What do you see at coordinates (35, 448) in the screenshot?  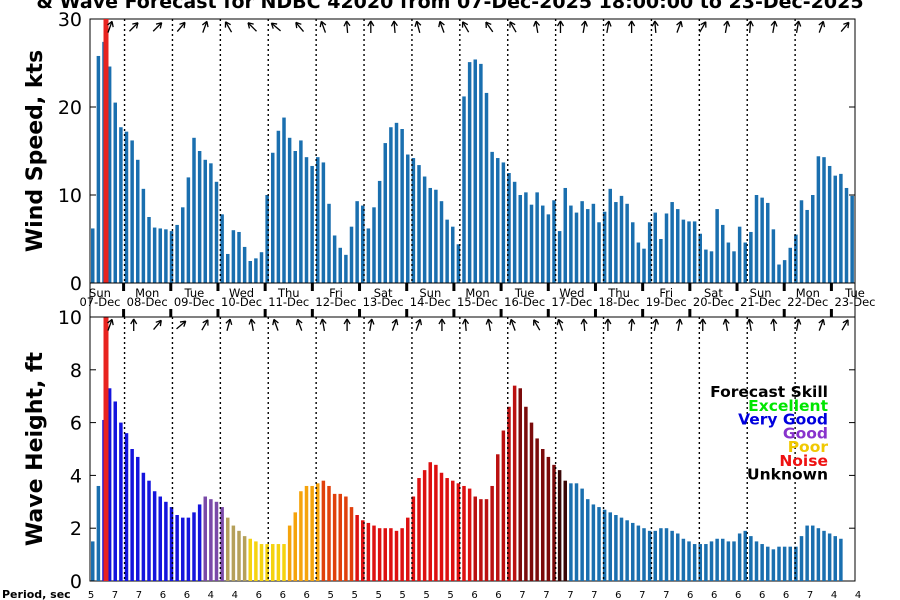 I see `y-axis-label: Wave Height, ft` at bounding box center [35, 448].